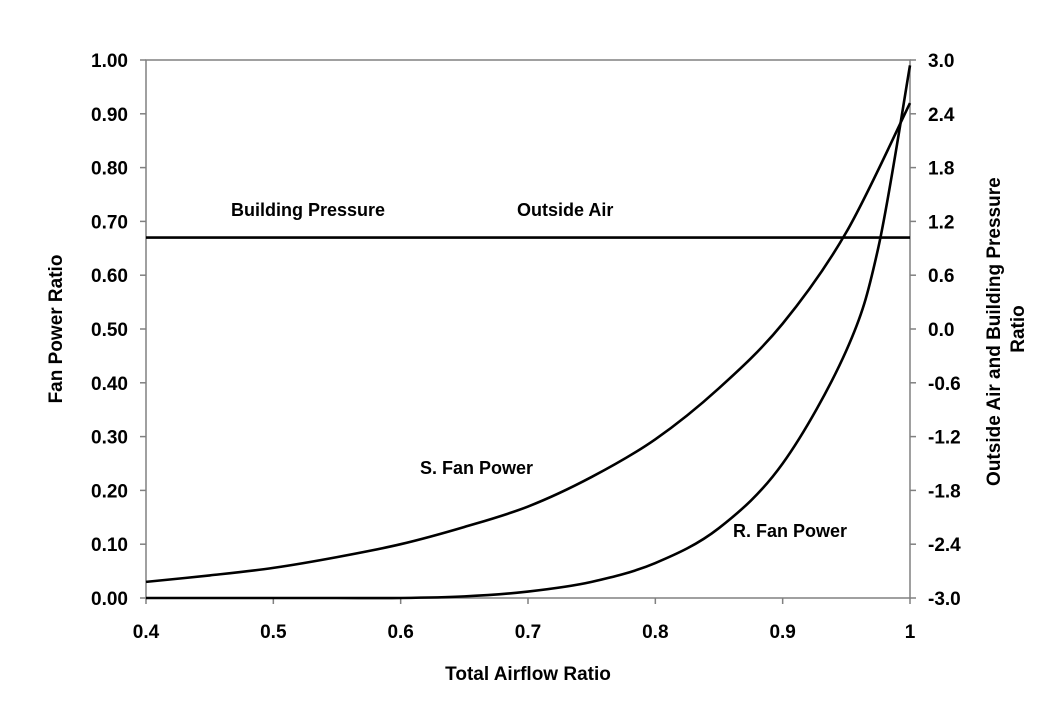 Image resolution: width=1052 pixels, height=704 pixels. I want to click on y2-tick-label: 1.8, so click(941, 169).